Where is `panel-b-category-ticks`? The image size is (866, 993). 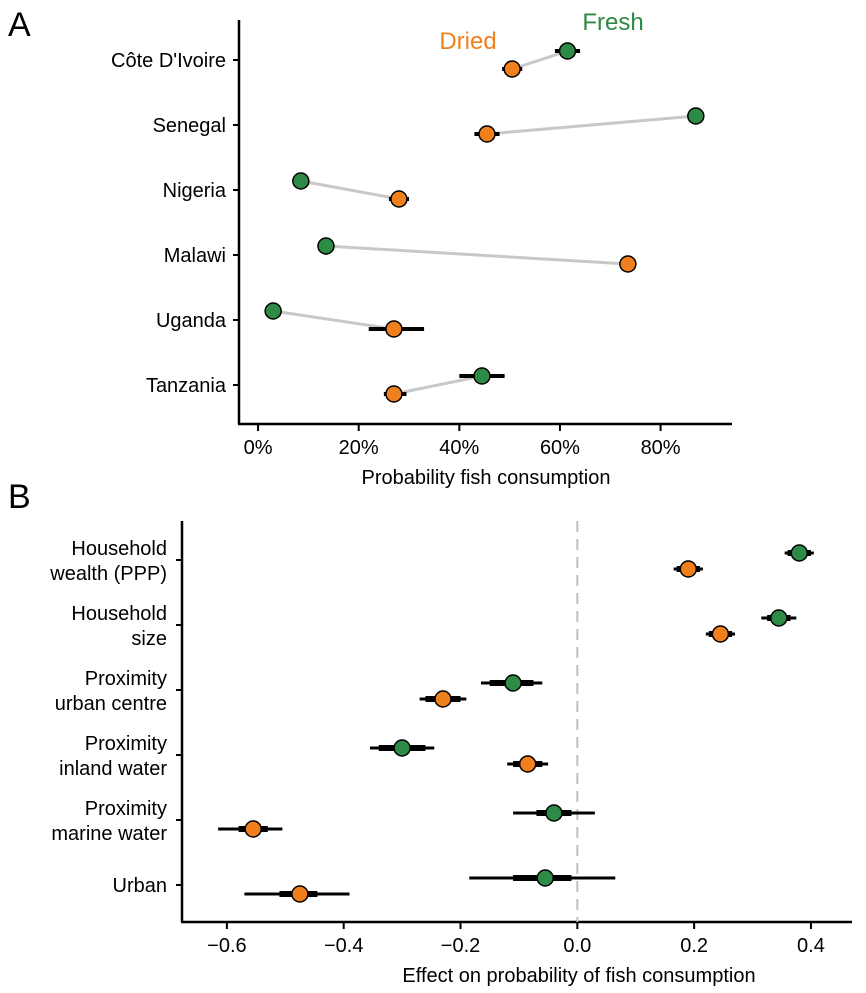 panel-b-category-ticks is located at coordinates (179, 722).